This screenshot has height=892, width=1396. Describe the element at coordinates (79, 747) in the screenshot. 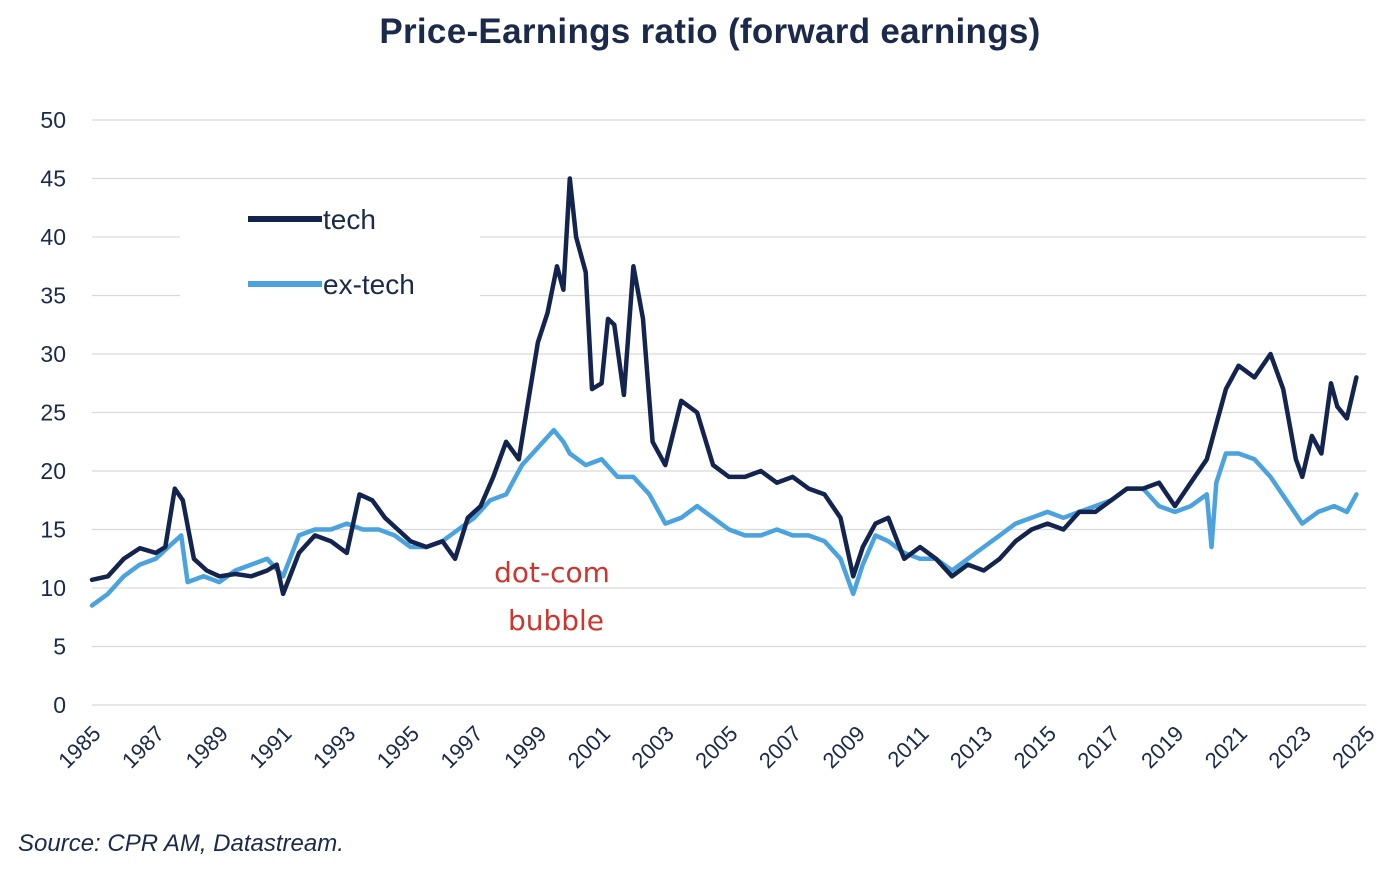

I see `x-tick-label: 1985` at that location.